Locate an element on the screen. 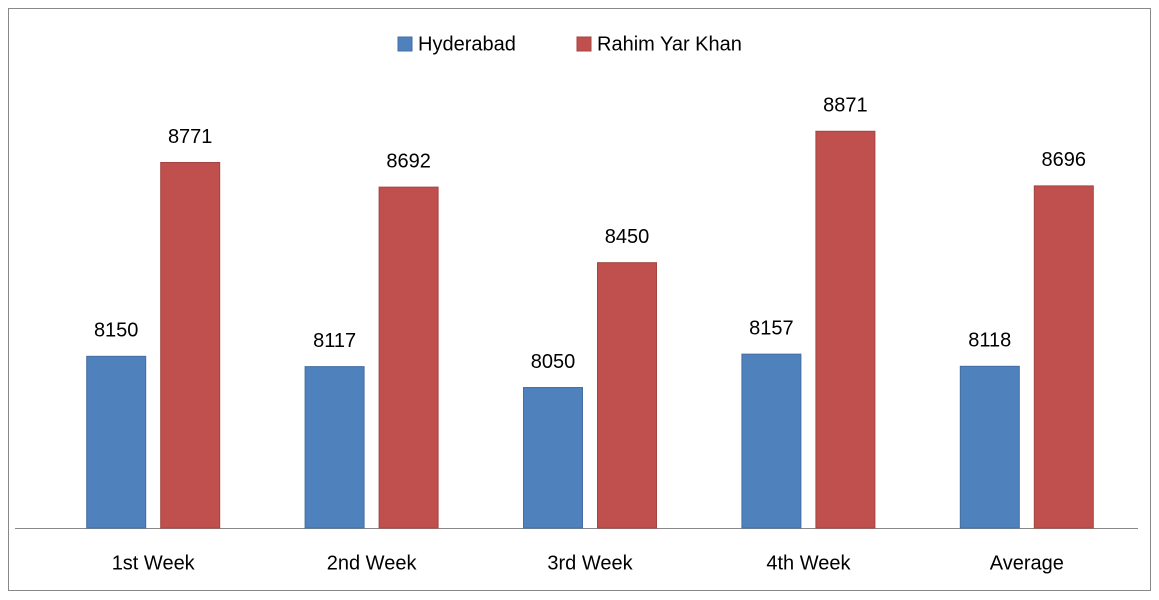 Image resolution: width=1159 pixels, height=600 pixels. x-tick-label: 3rd Week is located at coordinates (590, 563).